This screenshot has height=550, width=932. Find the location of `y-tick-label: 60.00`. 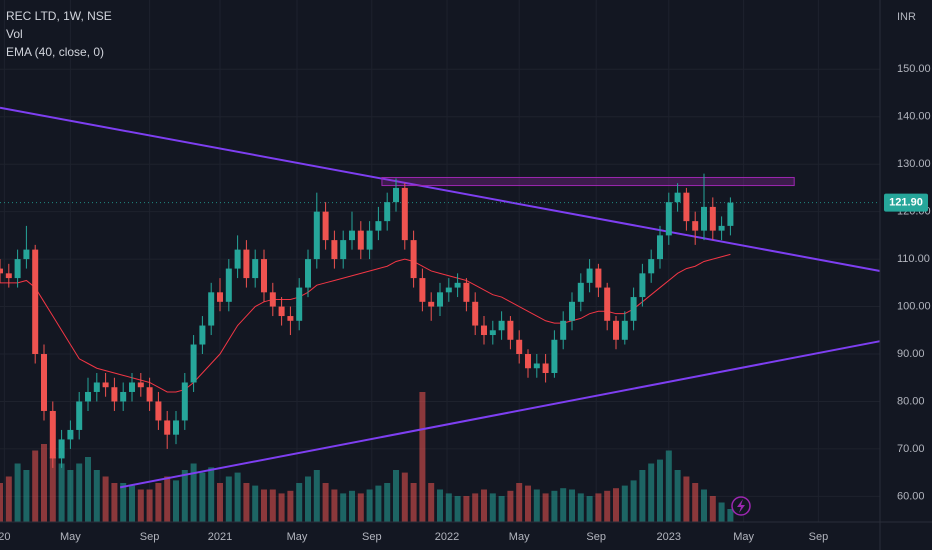

y-tick-label: 60.00 is located at coordinates (911, 496).